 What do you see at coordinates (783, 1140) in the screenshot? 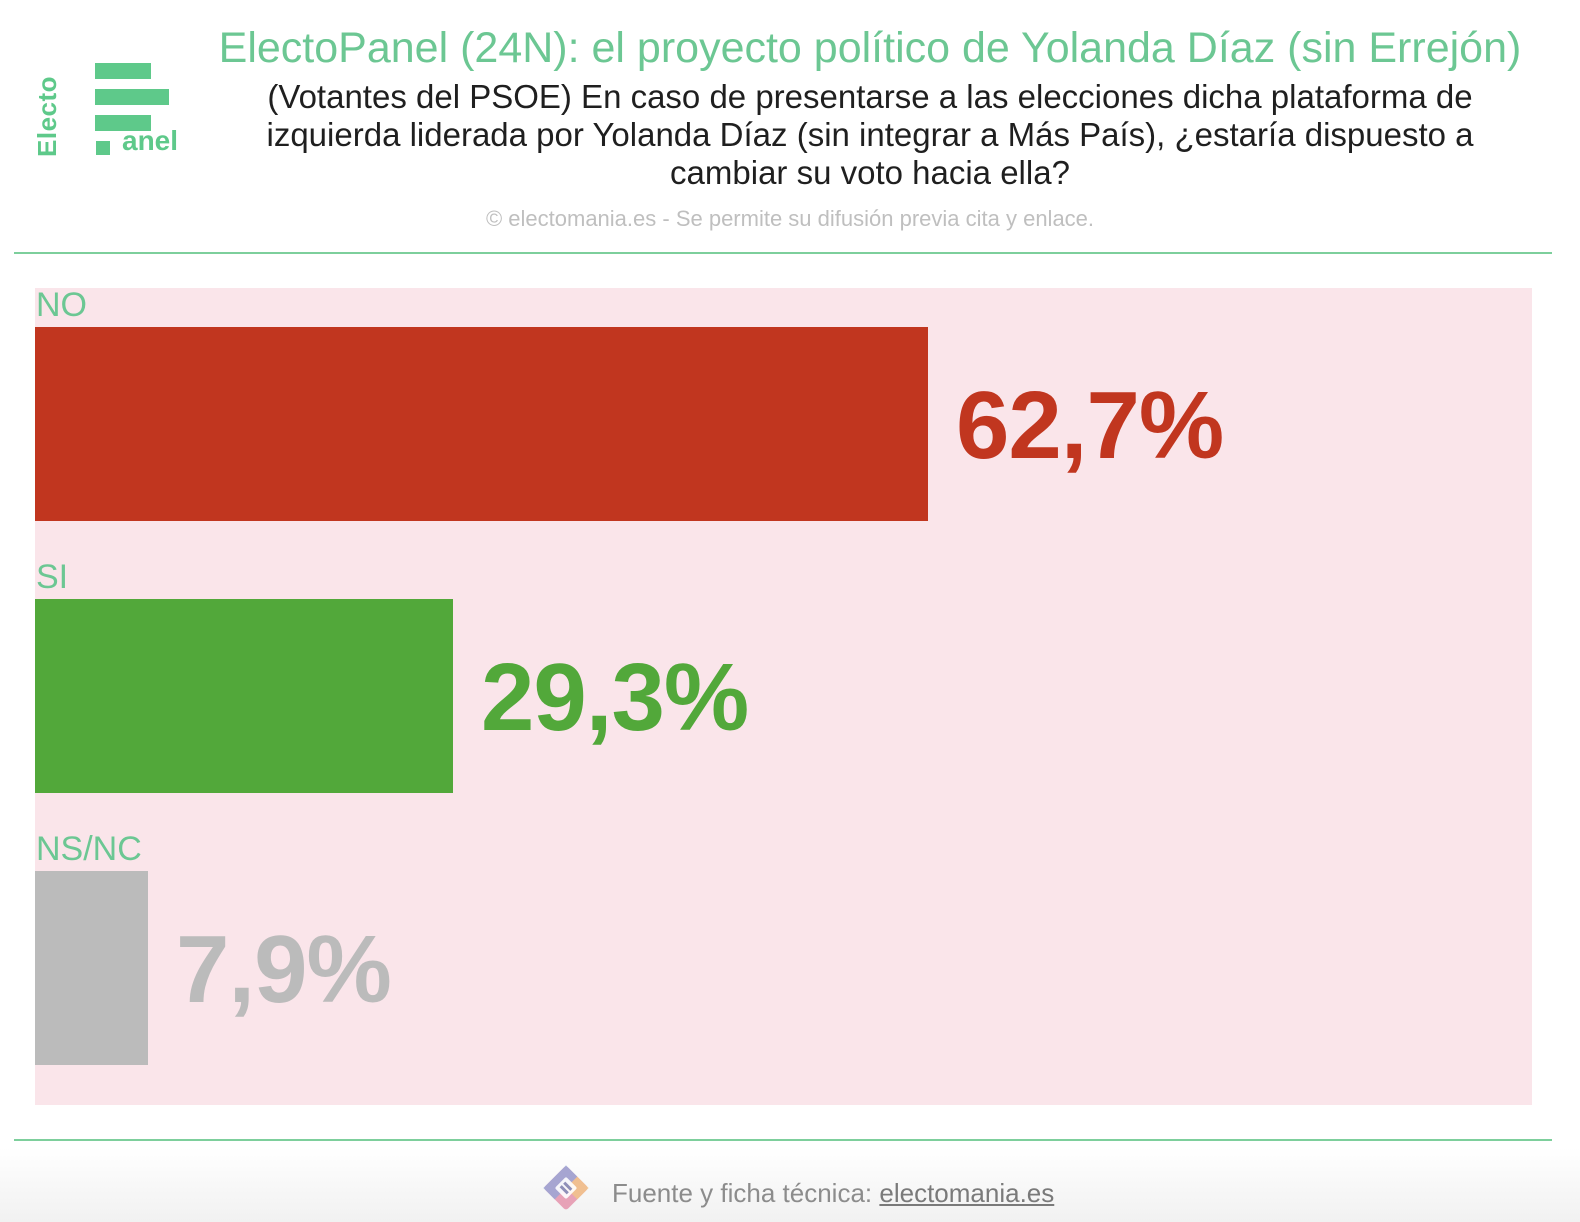
I see `bottom-divider` at bounding box center [783, 1140].